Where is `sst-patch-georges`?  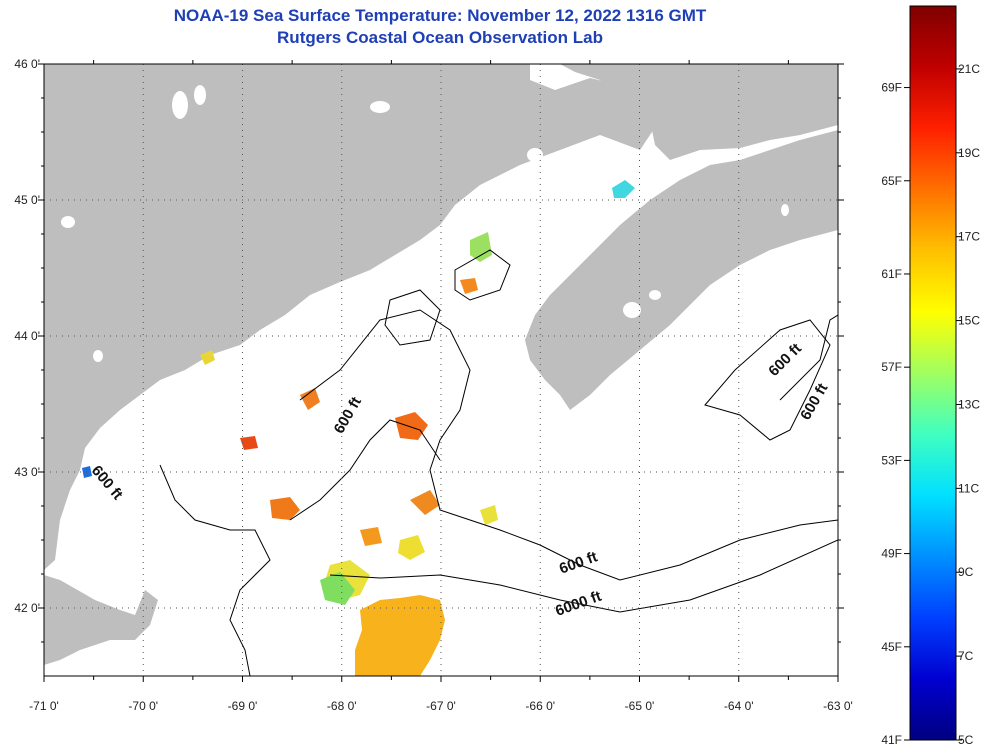
sst-patch-georges is located at coordinates (400, 635).